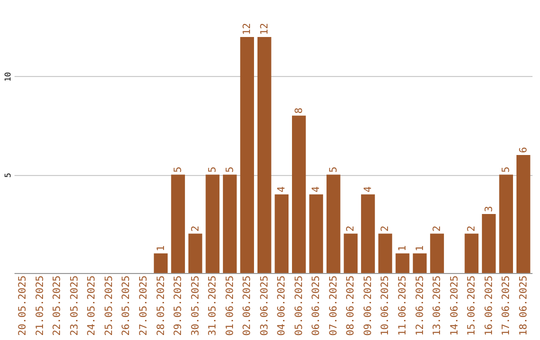 This screenshot has width=540, height=340. Describe the element at coordinates (368, 306) in the screenshot. I see `x-tick-label: 09.06.2025` at that location.